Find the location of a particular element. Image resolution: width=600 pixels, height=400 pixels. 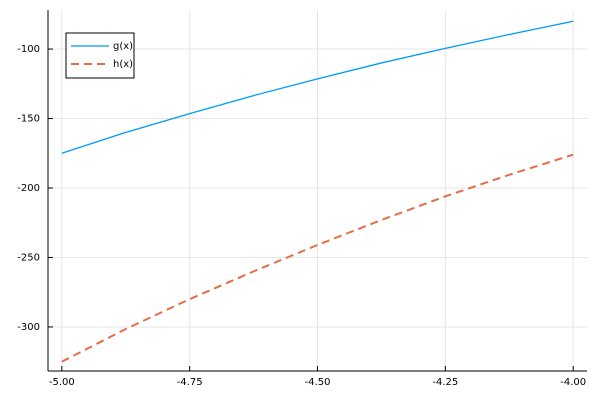

y-tick-label: -300 is located at coordinates (28, 327).